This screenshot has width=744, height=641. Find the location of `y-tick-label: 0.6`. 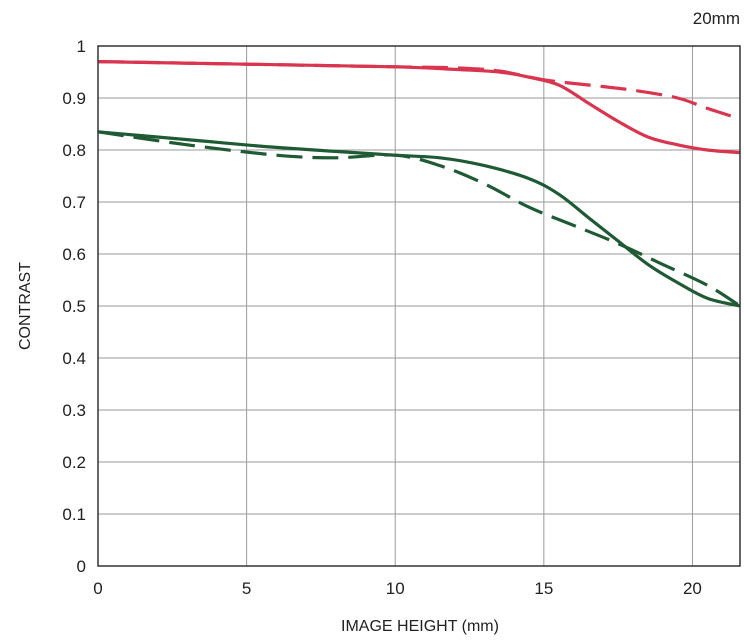

y-tick-label: 0.6 is located at coordinates (74, 254).